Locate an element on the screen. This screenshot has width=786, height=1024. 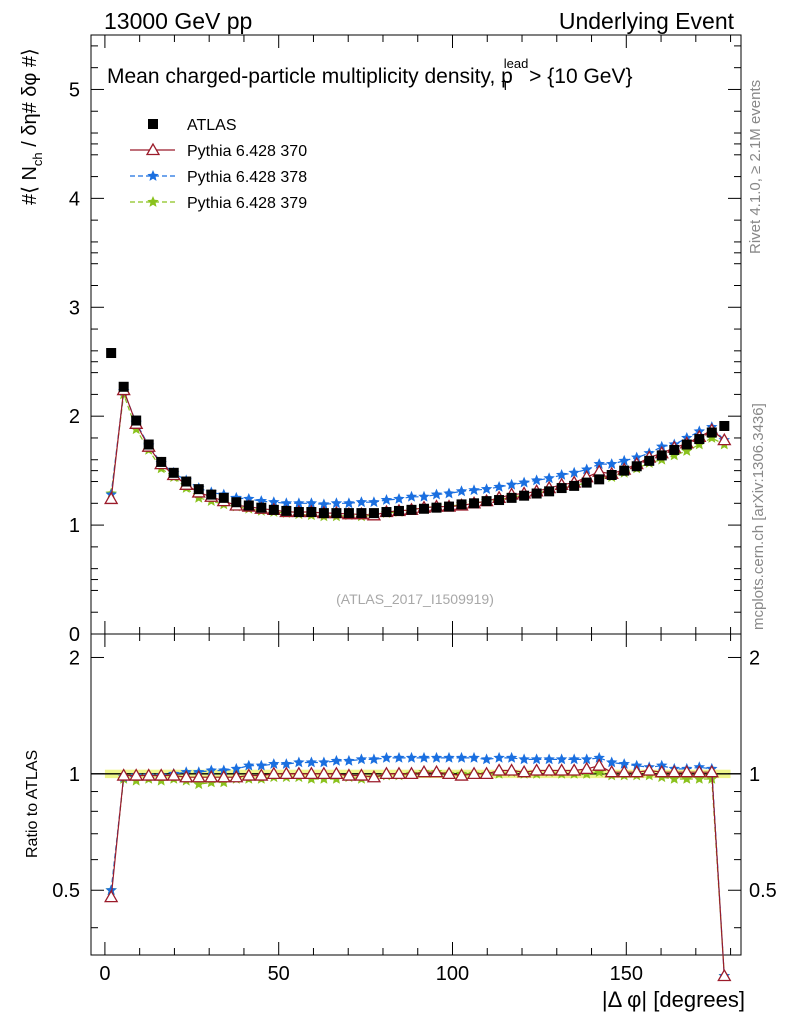
pythia-379-line is located at coordinates (417, 456).